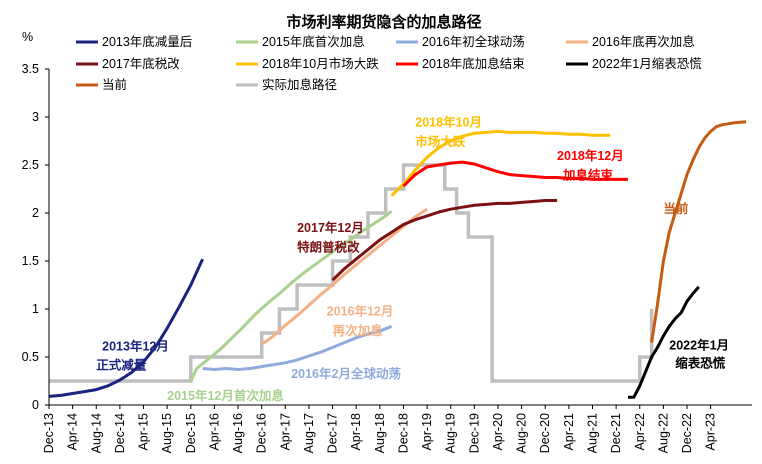  I want to click on legend-label: 实际加息路径, so click(299, 84).